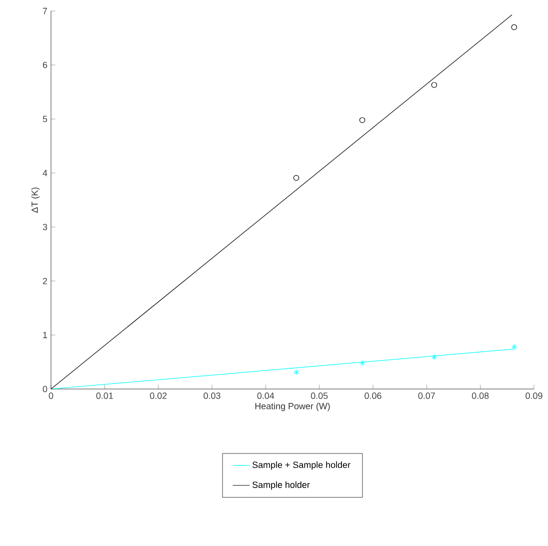  Describe the element at coordinates (480, 395) in the screenshot. I see `x-tick-label: 0.08` at that location.